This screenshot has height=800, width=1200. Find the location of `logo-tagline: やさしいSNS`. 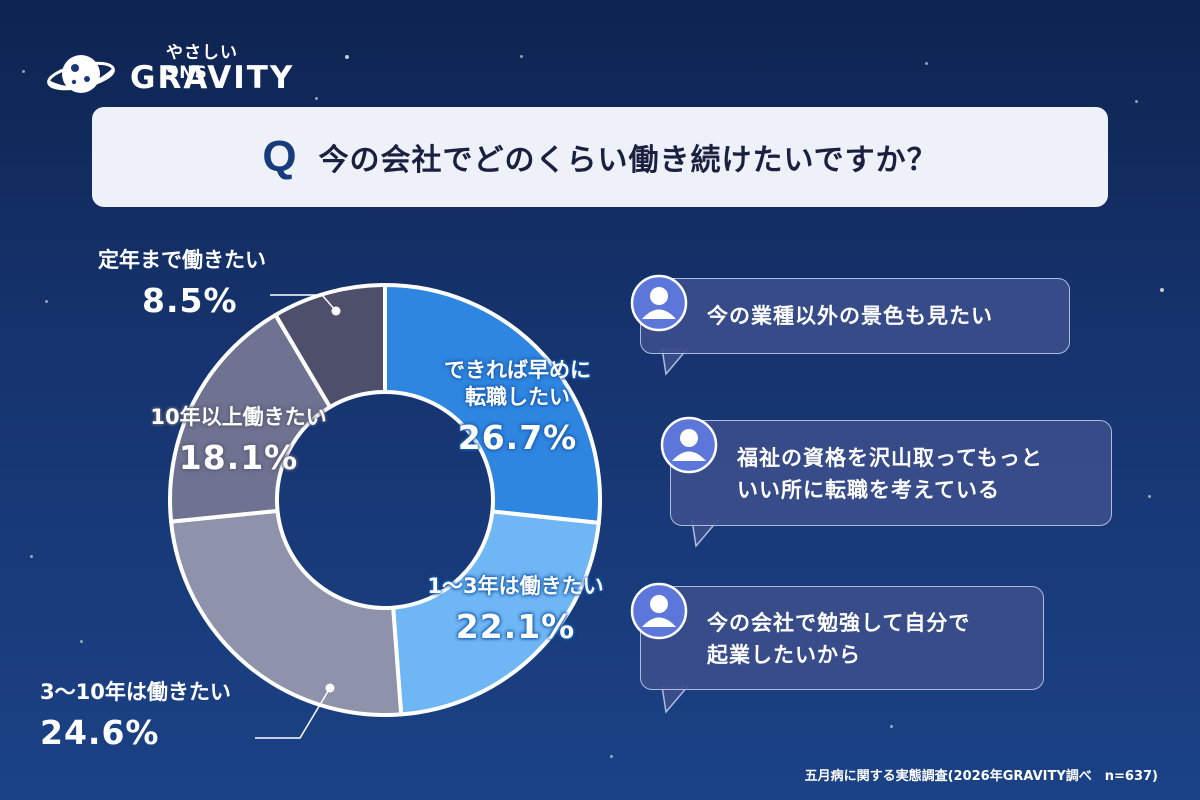

logo-tagline: やさしいSNS is located at coordinates (202, 63).